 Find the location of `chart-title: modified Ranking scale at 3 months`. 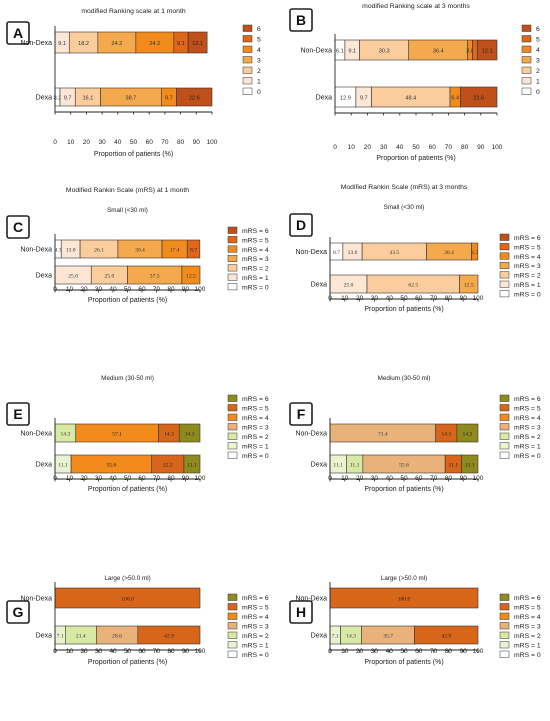

chart-title: modified Ranking scale at 3 months is located at coordinates (416, 6).